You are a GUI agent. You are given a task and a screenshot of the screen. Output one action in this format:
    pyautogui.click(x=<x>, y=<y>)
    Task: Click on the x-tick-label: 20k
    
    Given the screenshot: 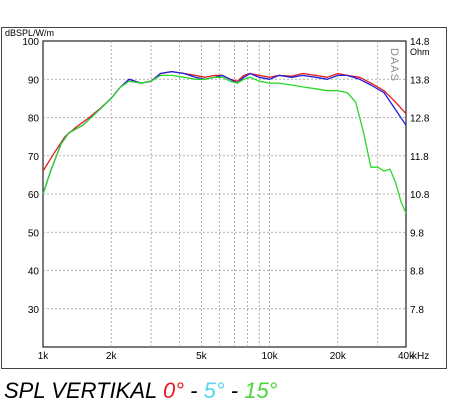 What is the action you would take?
    pyautogui.click(x=338, y=356)
    